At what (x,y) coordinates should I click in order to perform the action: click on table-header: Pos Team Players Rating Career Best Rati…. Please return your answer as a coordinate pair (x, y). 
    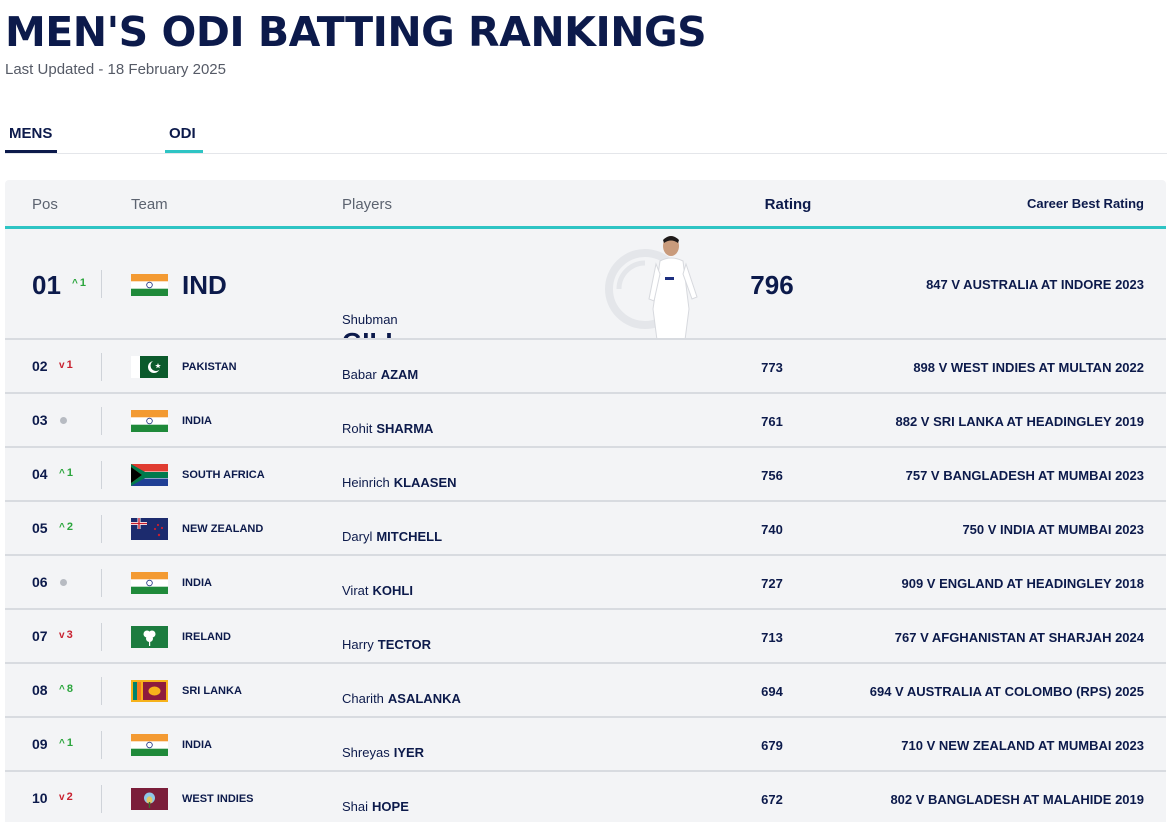
    Looking at the image, I should click on (585, 204).